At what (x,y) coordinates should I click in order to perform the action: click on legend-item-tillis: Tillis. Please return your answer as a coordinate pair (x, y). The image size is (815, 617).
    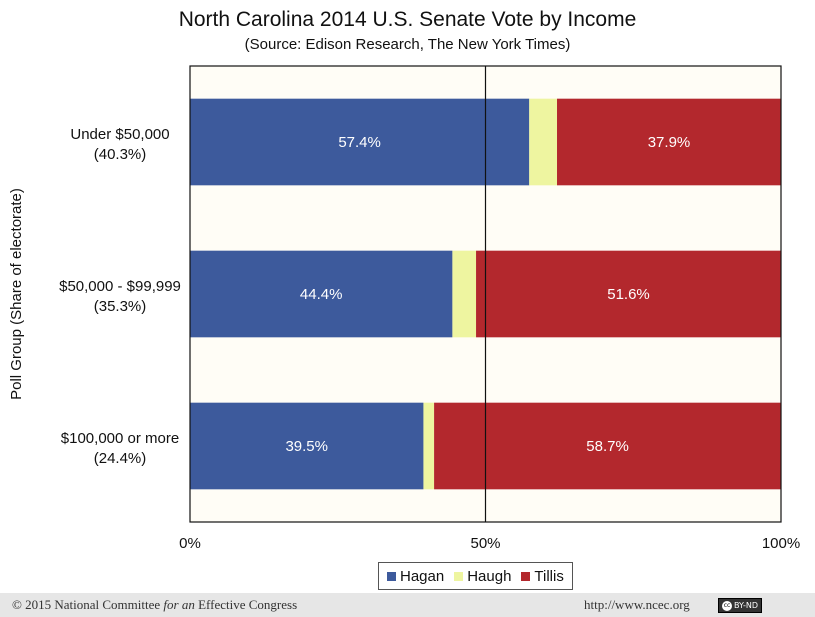
    Looking at the image, I should click on (542, 576).